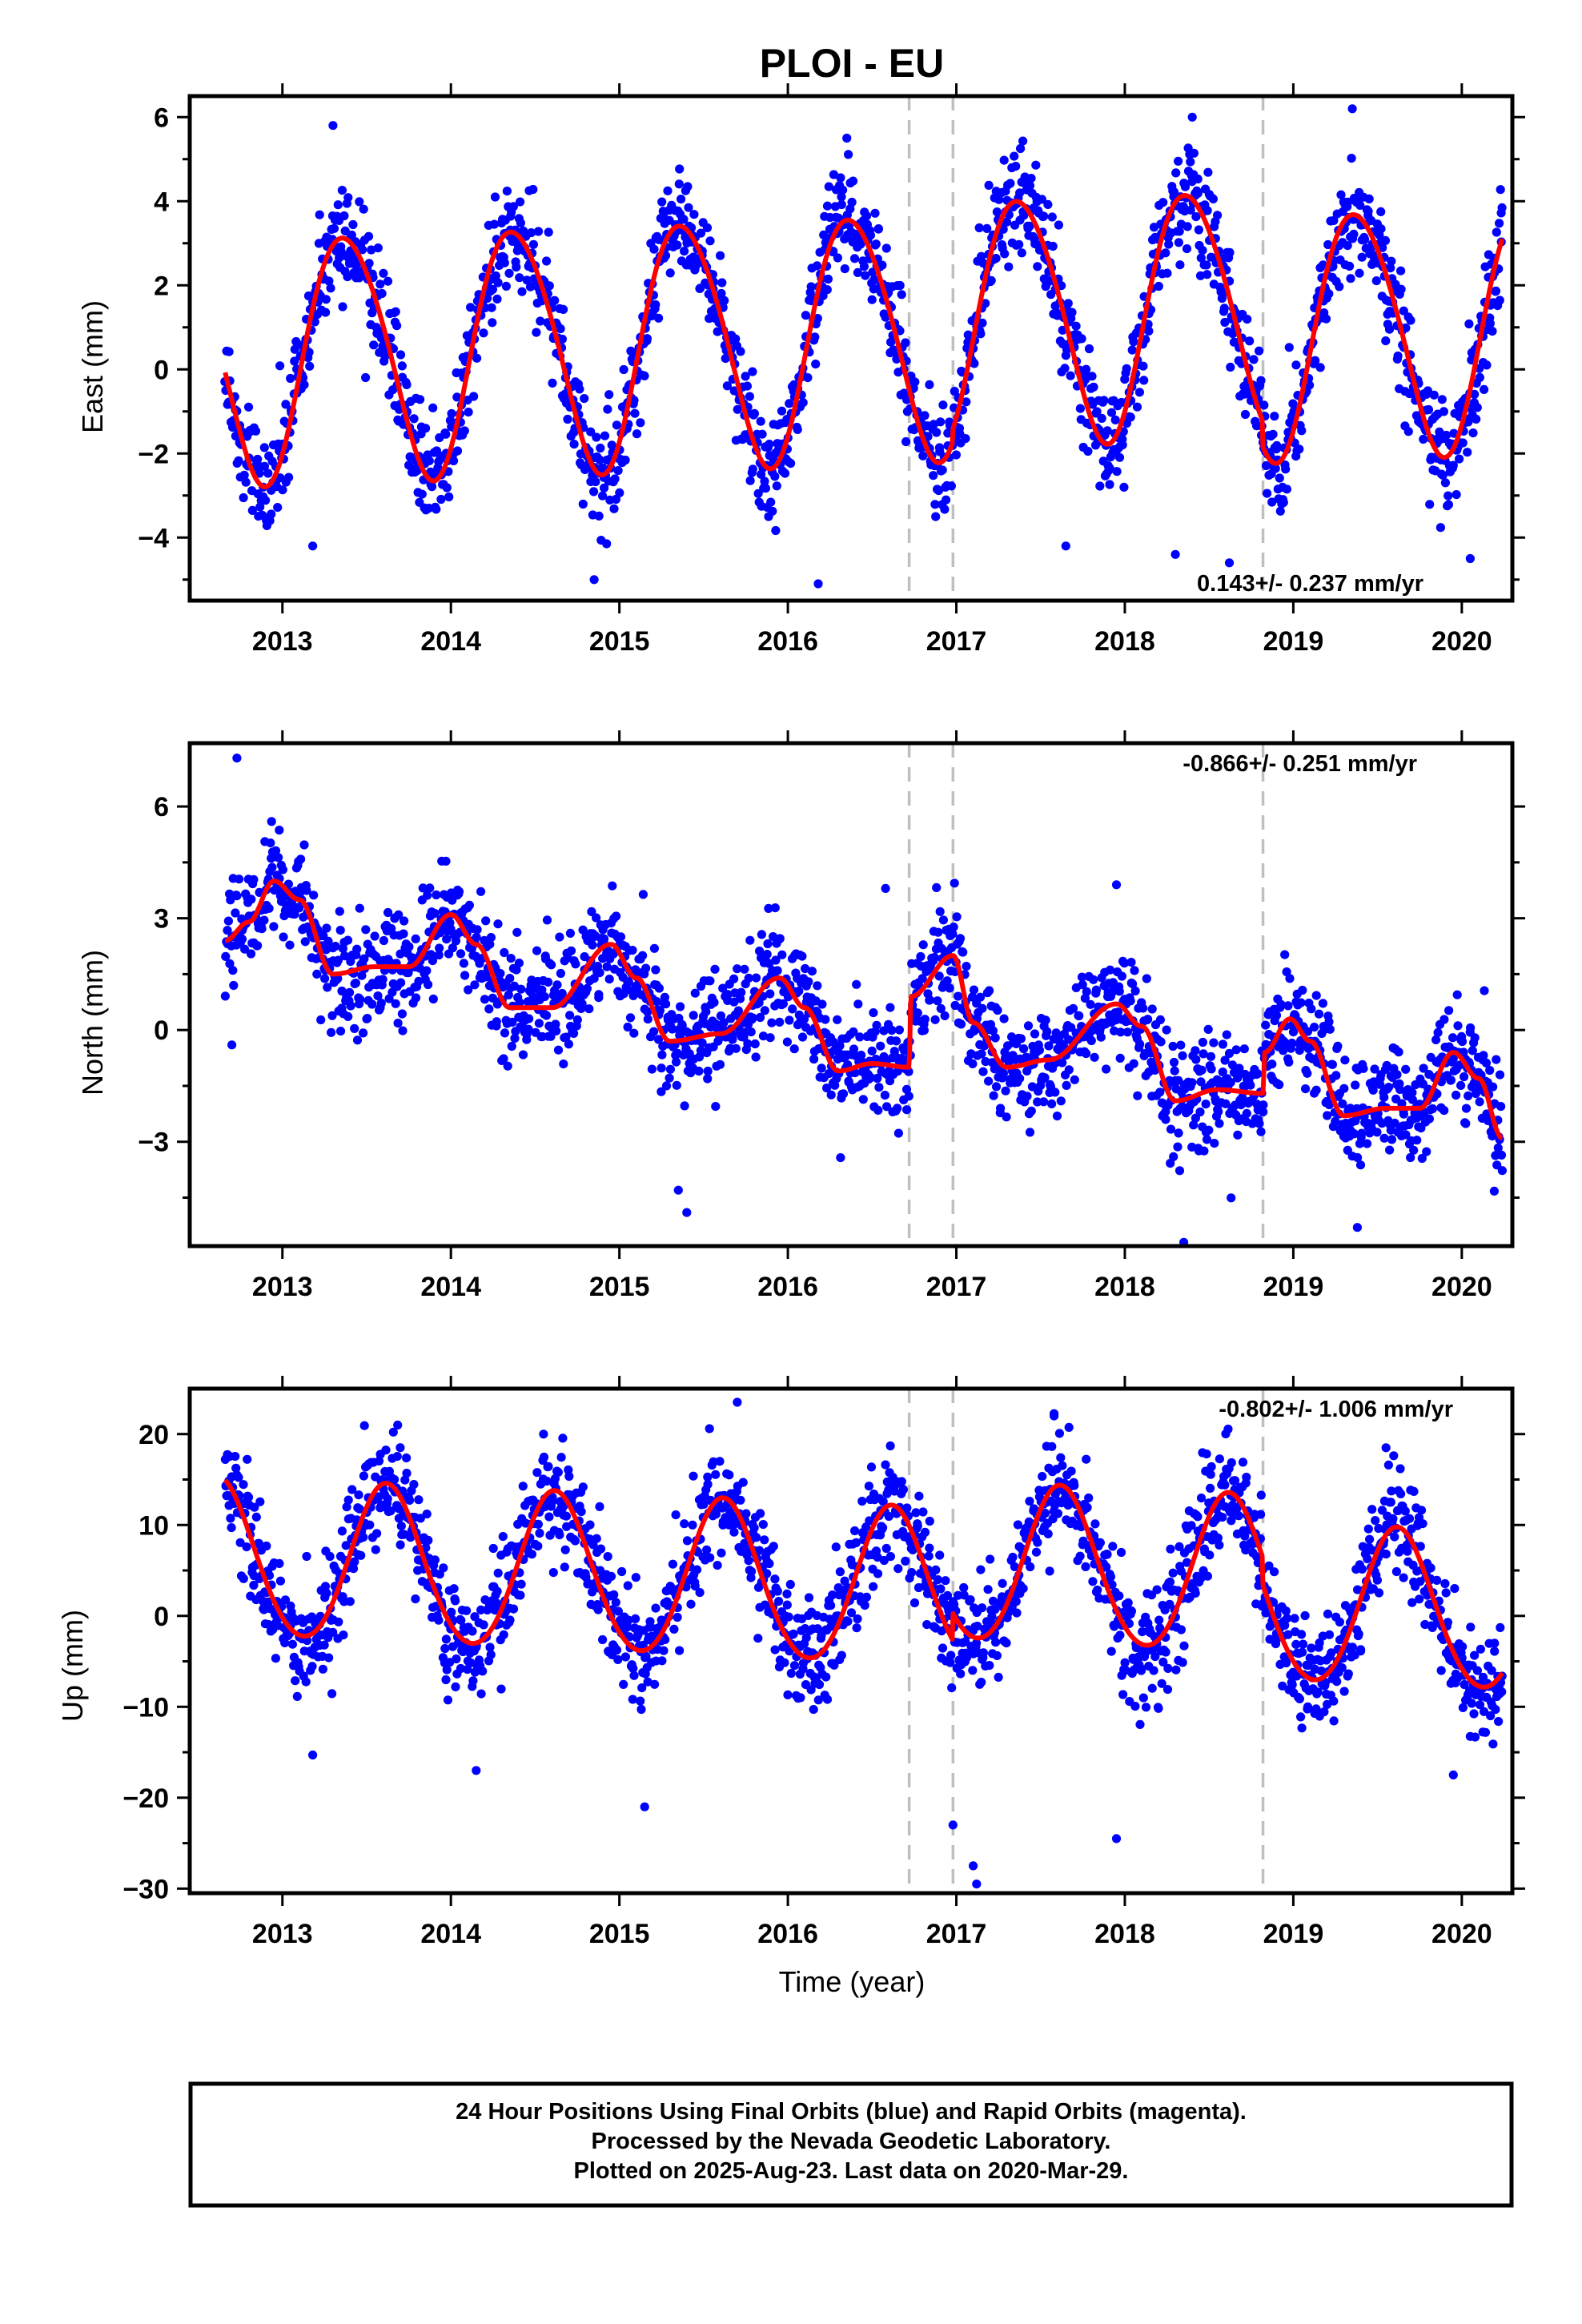 Image resolution: width=1582 pixels, height=2324 pixels. Describe the element at coordinates (92, 366) in the screenshot. I see `east-y-axis-title: East (mm)` at that location.